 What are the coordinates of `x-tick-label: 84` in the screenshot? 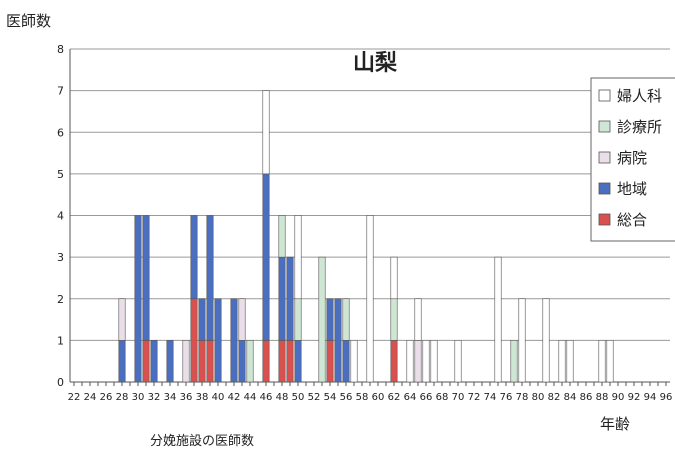 It's located at (570, 397).